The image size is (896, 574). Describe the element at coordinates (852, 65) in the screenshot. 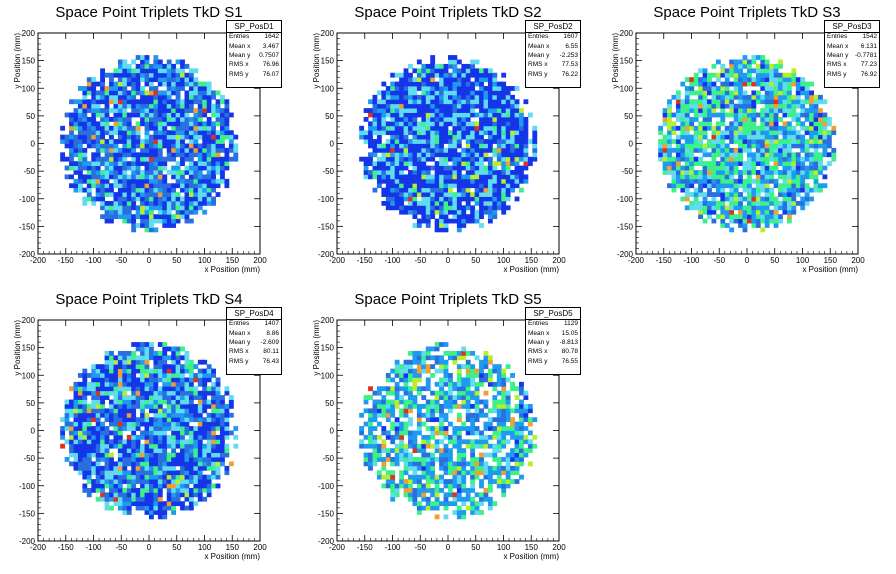

I see `stats-row-rms-x: RMS x 77.23` at that location.